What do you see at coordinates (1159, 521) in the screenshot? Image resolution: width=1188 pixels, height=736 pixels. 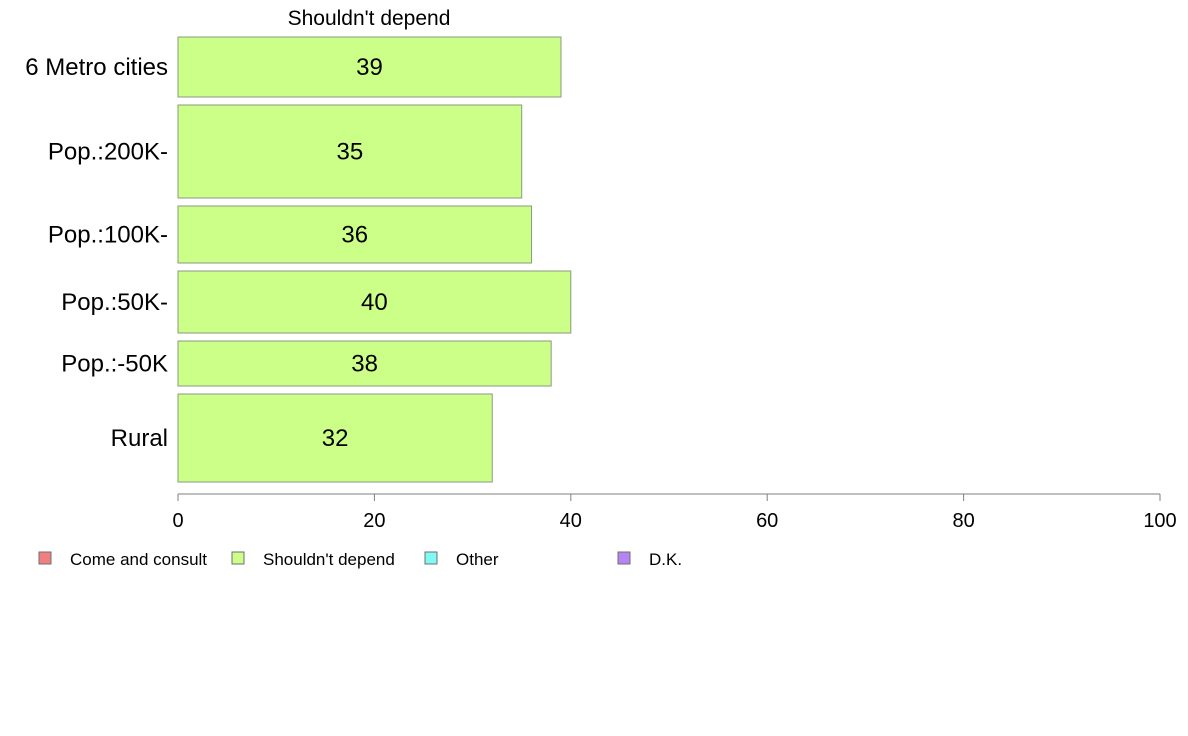 I see `x-tick-label: 100` at bounding box center [1159, 521].